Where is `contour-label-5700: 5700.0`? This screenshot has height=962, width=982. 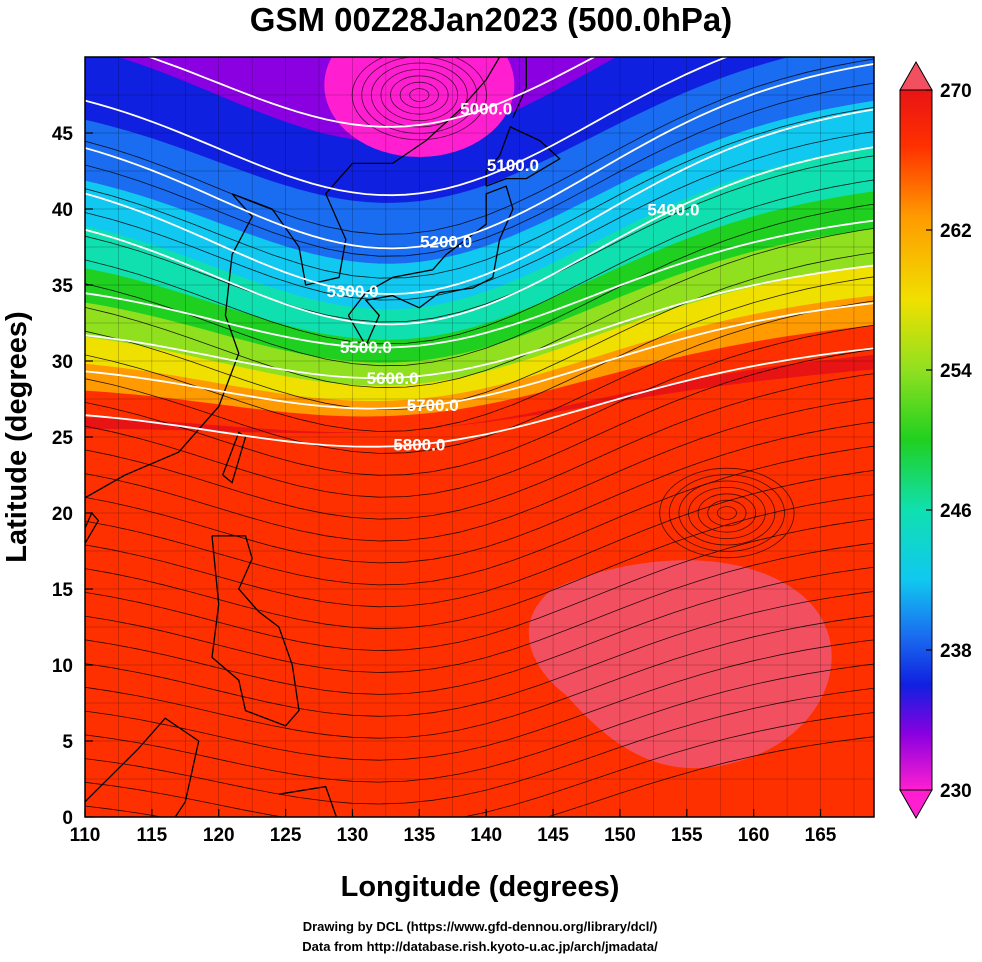
contour-label-5700: 5700.0 is located at coordinates (433, 405).